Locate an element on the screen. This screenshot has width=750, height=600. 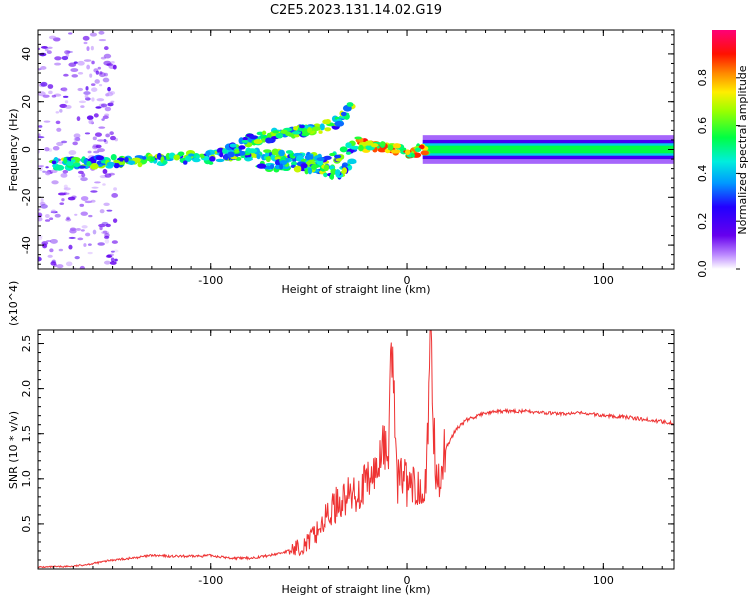
snr-x-axis-label: Height of straight line (km) is located at coordinates (355, 589).